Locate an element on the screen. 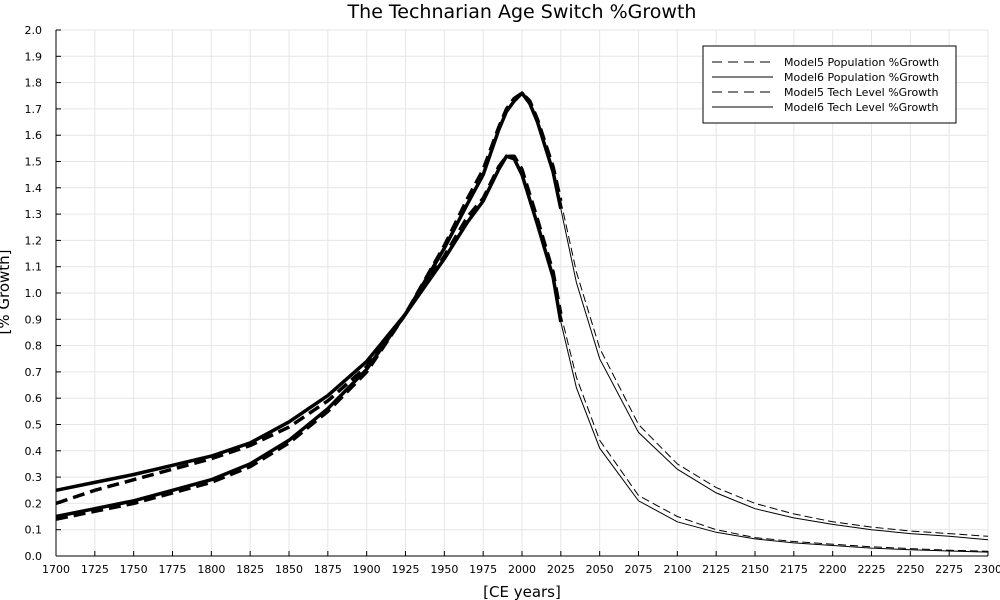  x-tick-label: 2225 is located at coordinates (872, 569).